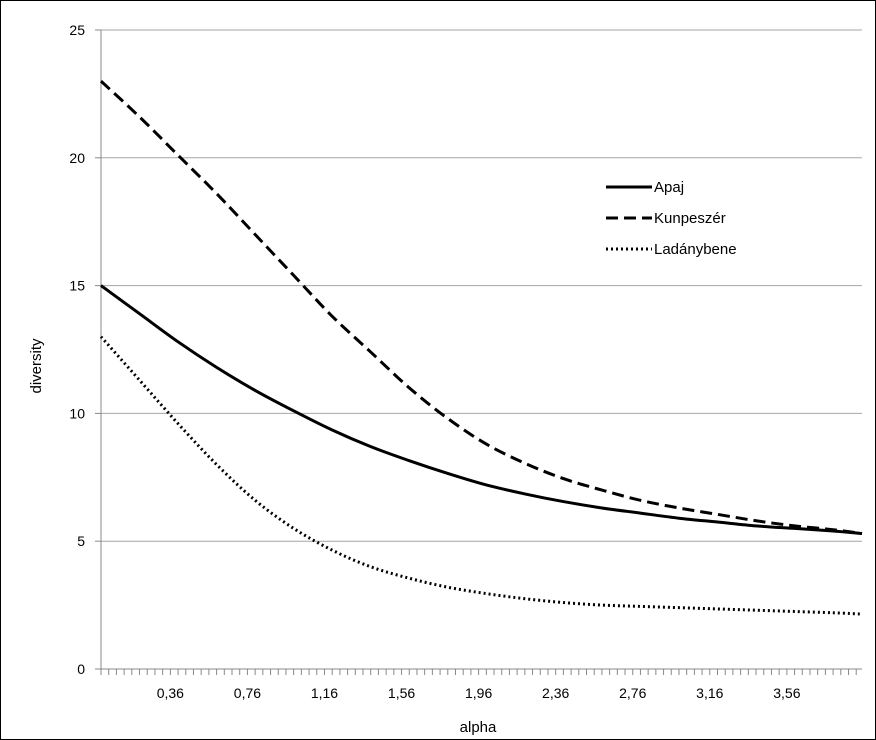 This screenshot has height=740, width=876. What do you see at coordinates (324, 693) in the screenshot?
I see `x-tick-label: 1,16` at bounding box center [324, 693].